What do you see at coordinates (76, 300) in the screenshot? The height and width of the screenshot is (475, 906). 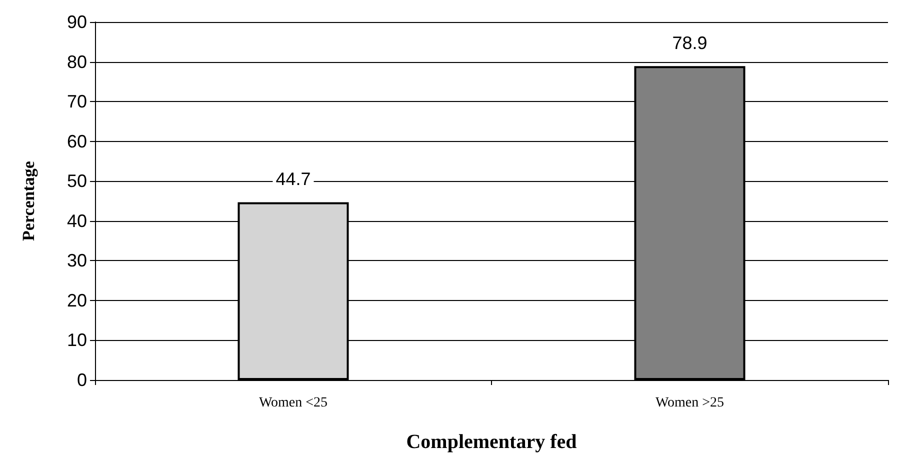 I see `y-tick-label: 20` at bounding box center [76, 300].